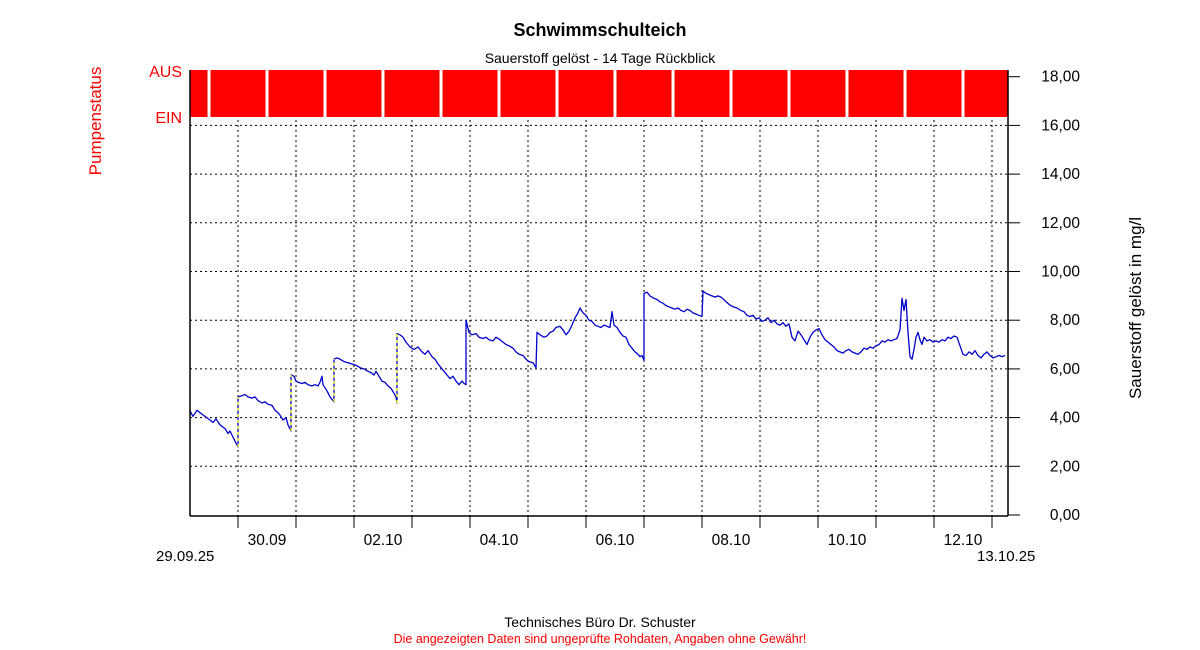 The image size is (1200, 650). What do you see at coordinates (600, 30) in the screenshot?
I see `chart-title: Schwimmschulteich` at bounding box center [600, 30].